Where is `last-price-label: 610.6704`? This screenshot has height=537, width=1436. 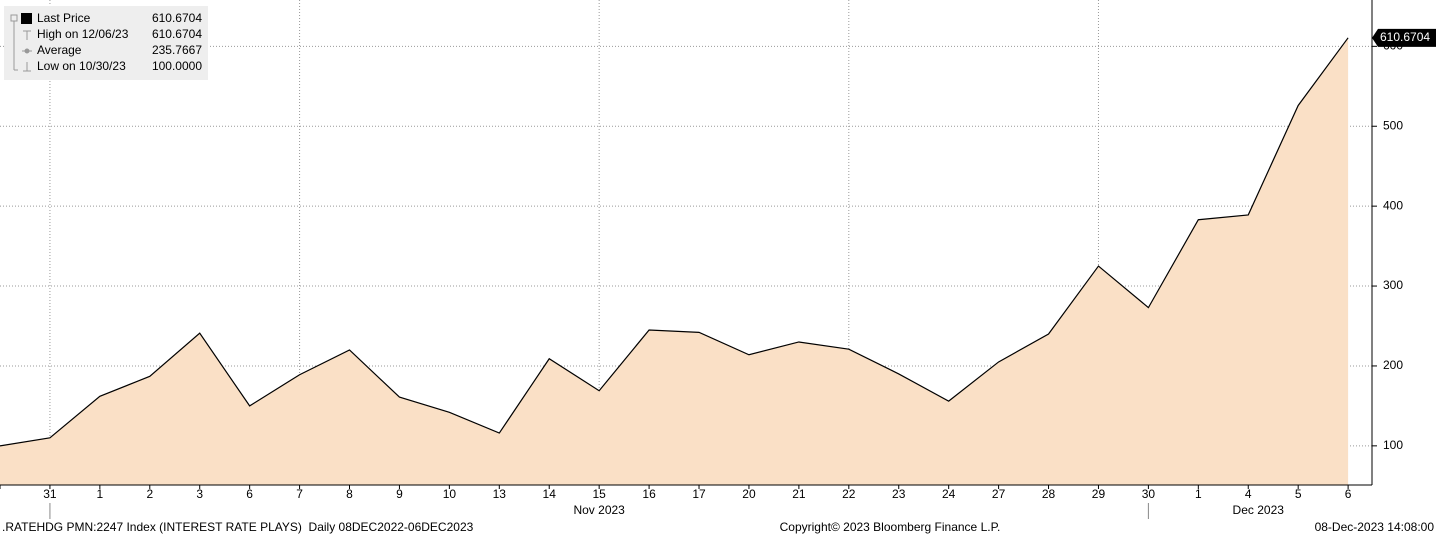
last-price-label: 610.6704 is located at coordinates (1405, 37).